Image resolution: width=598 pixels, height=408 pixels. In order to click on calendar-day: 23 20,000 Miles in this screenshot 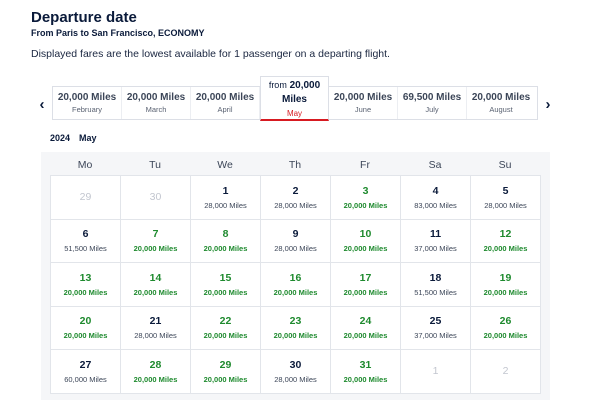, I will do `click(296, 328)`.